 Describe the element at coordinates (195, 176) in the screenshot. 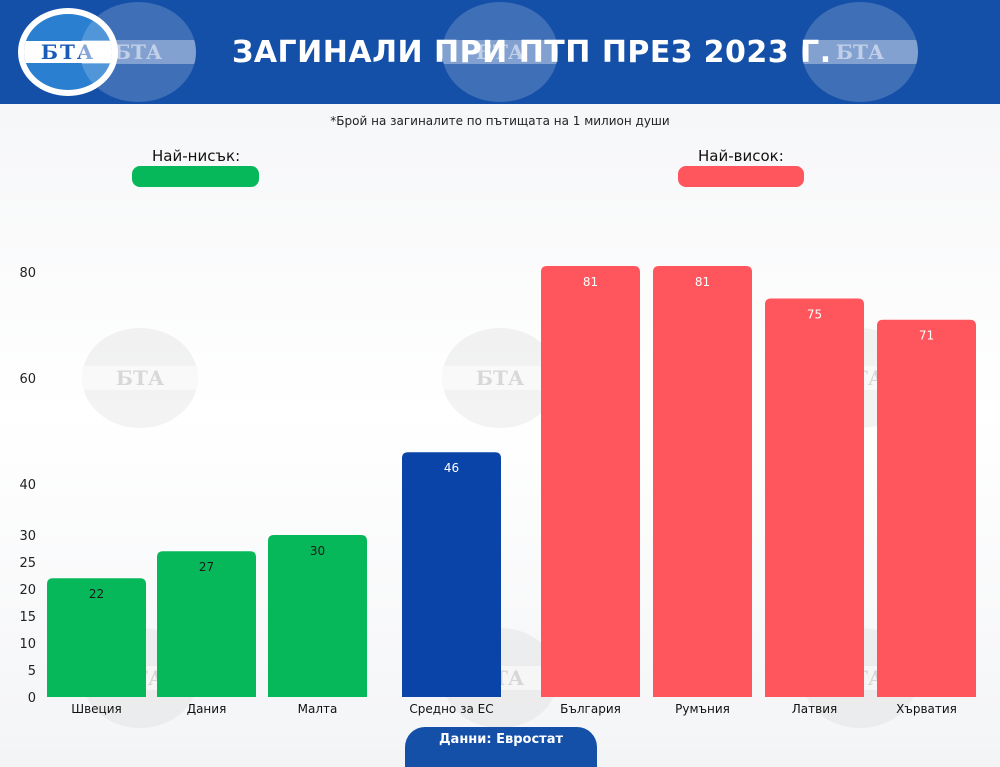

I see `legend-lowest-swatch` at that location.